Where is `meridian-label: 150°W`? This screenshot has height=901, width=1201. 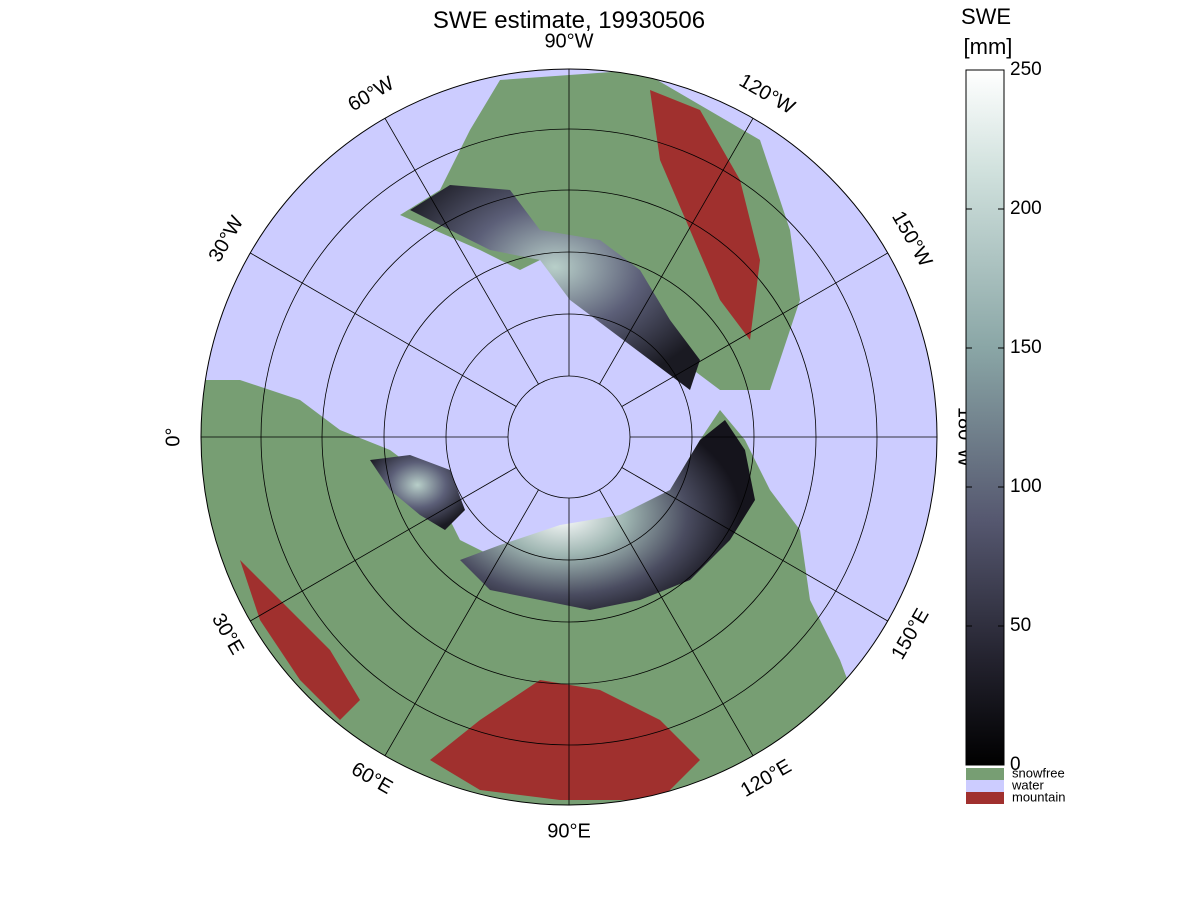 meridian-label: 150°W is located at coordinates (911, 239).